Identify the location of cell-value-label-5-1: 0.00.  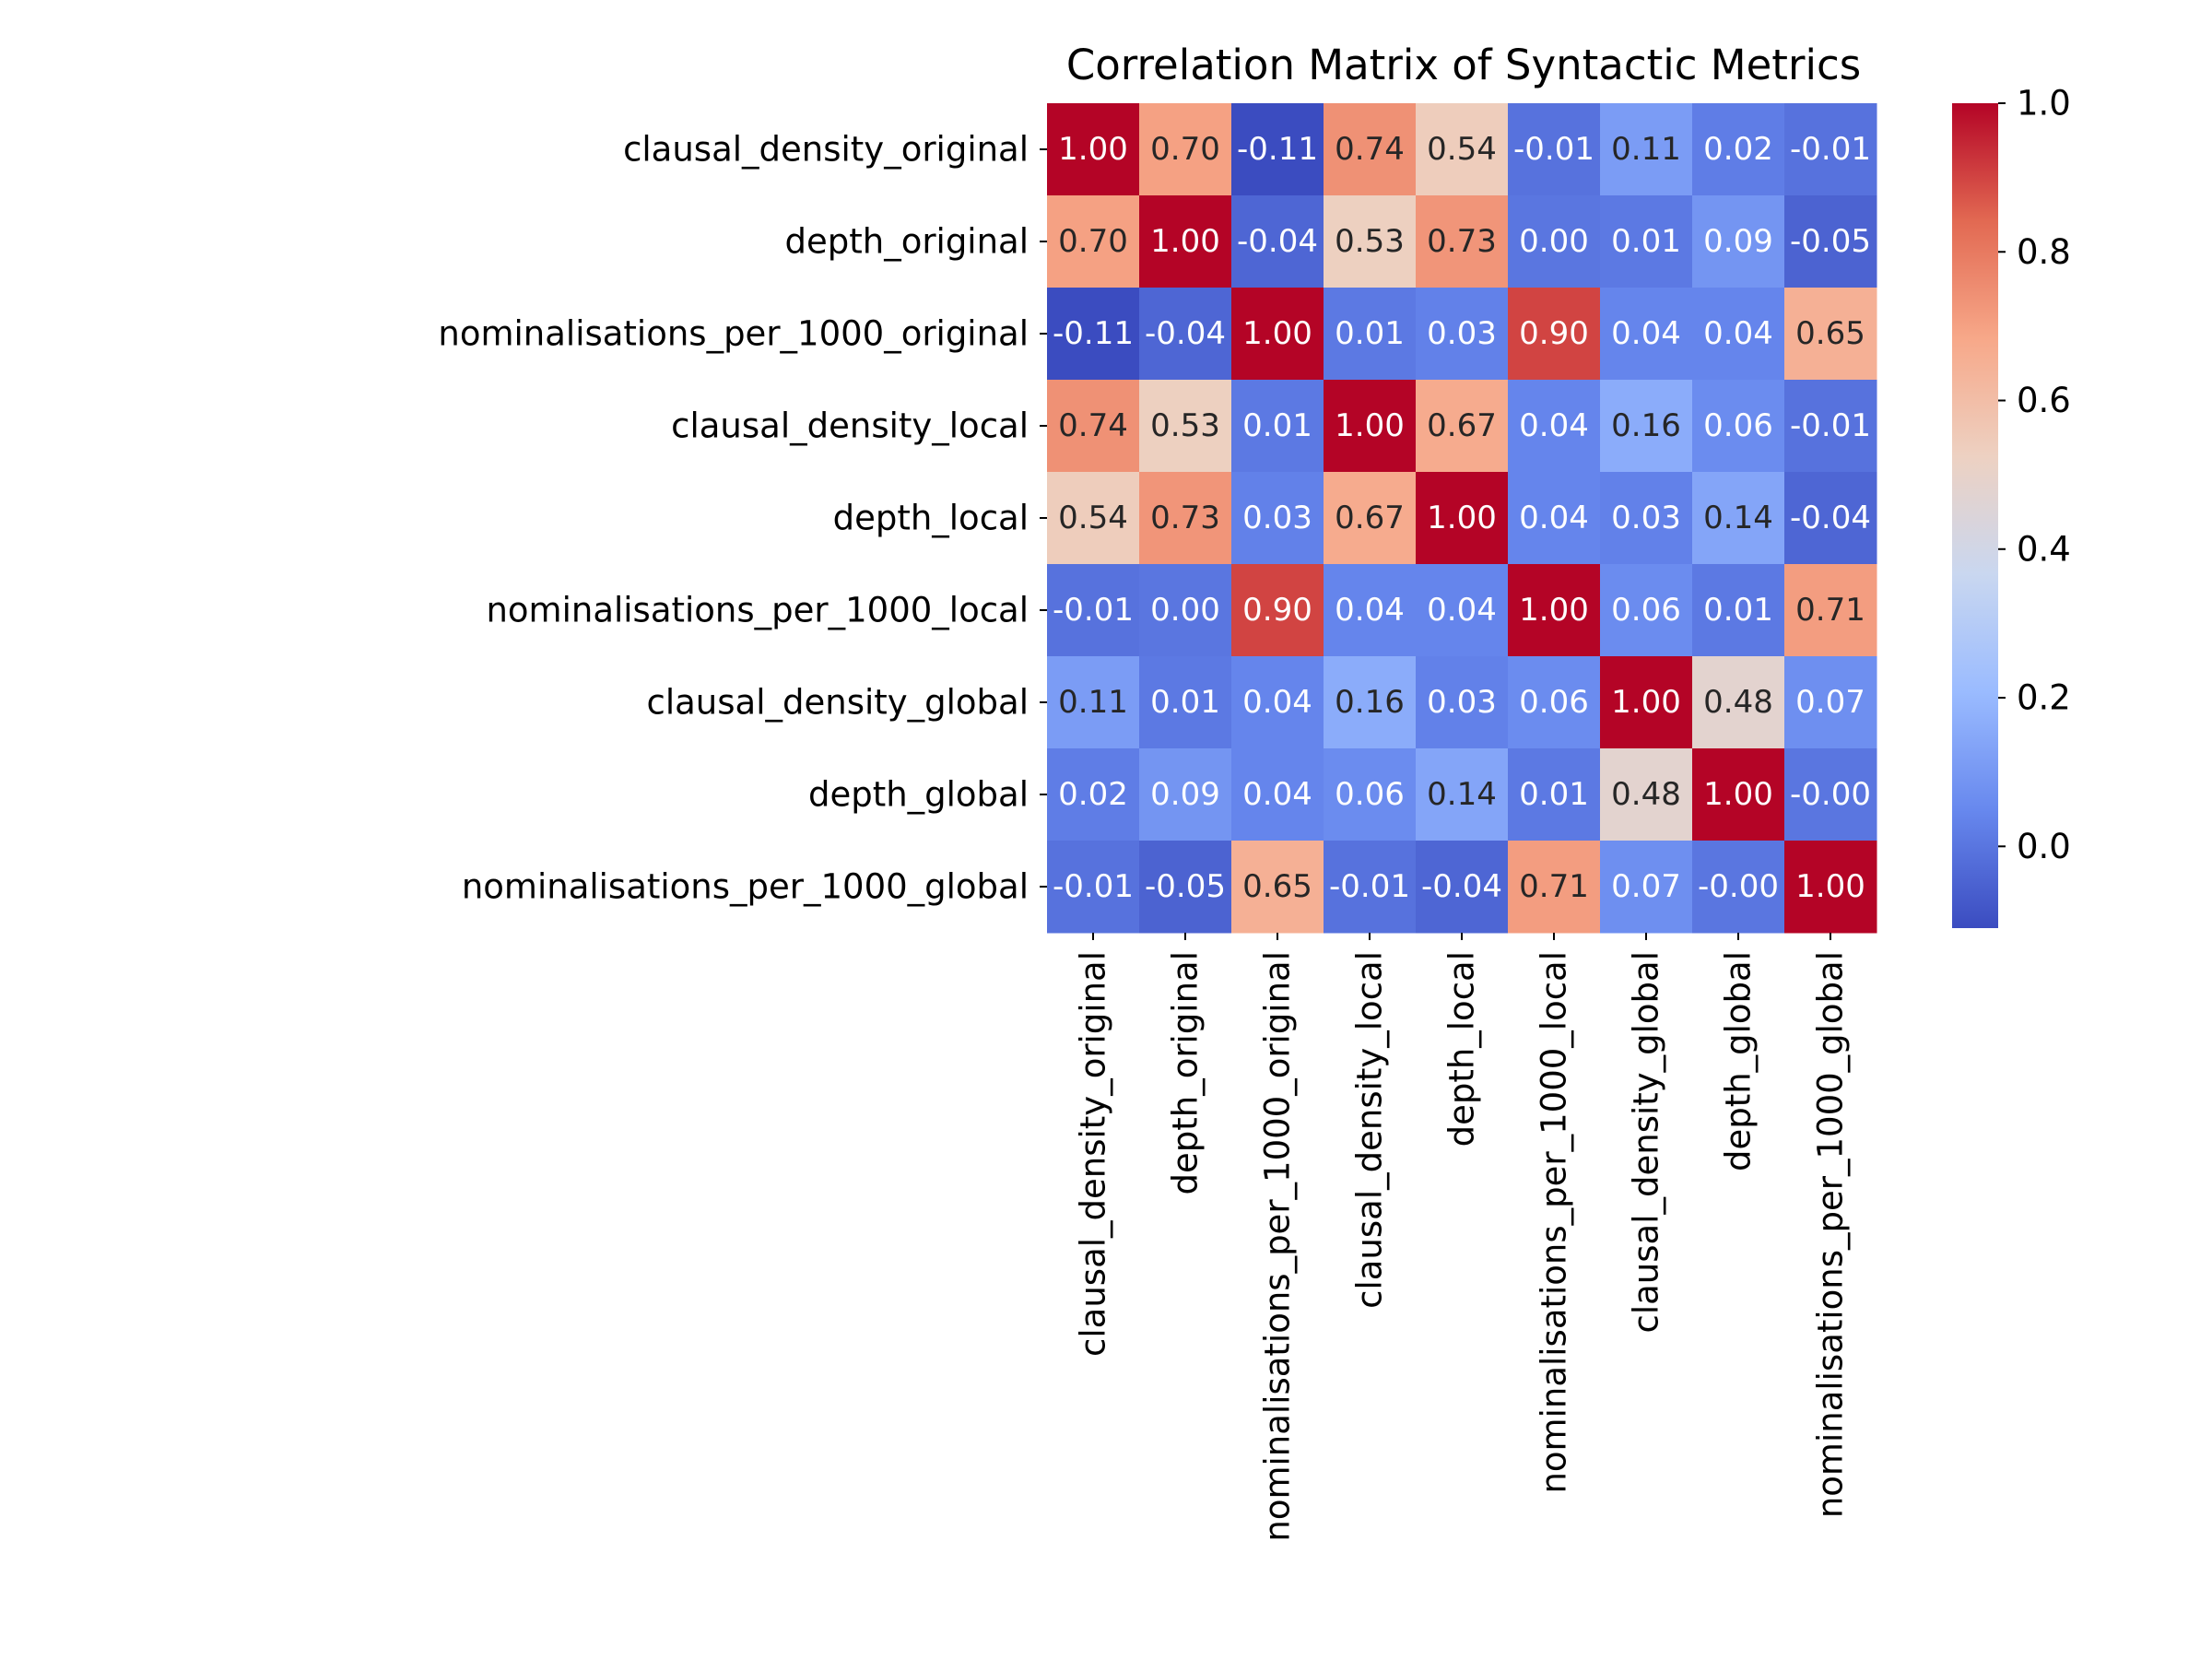
(1185, 610).